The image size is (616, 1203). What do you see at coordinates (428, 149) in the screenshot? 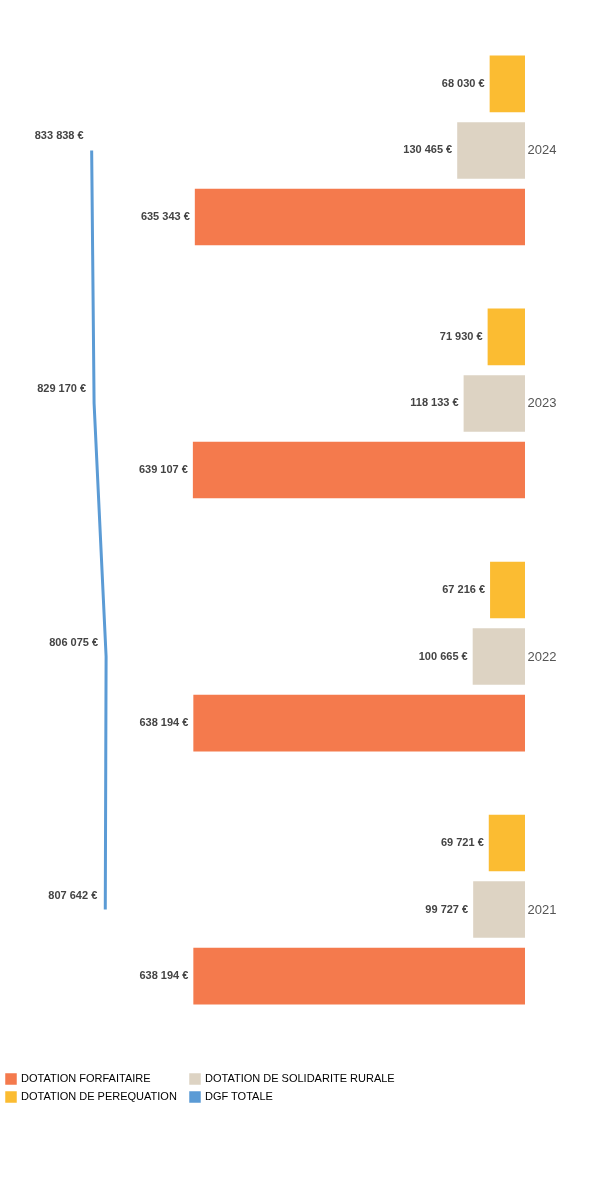
I see `data-label: 130 465 €` at bounding box center [428, 149].